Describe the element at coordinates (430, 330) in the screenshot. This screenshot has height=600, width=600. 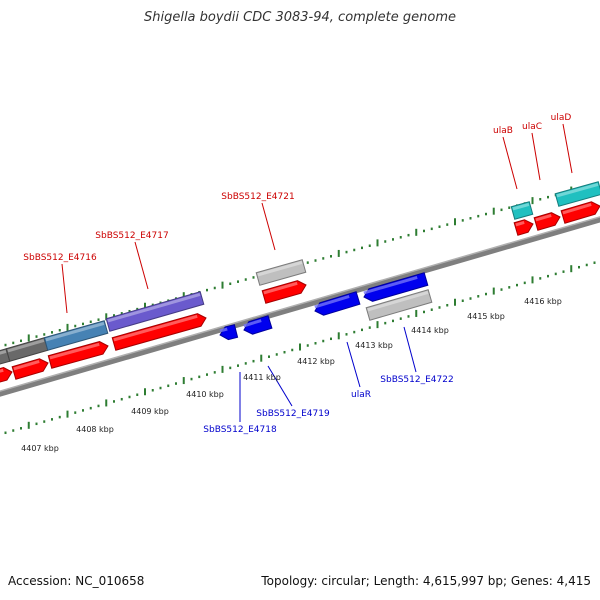
I see `kbp-label-8: 4414 kbp` at that location.